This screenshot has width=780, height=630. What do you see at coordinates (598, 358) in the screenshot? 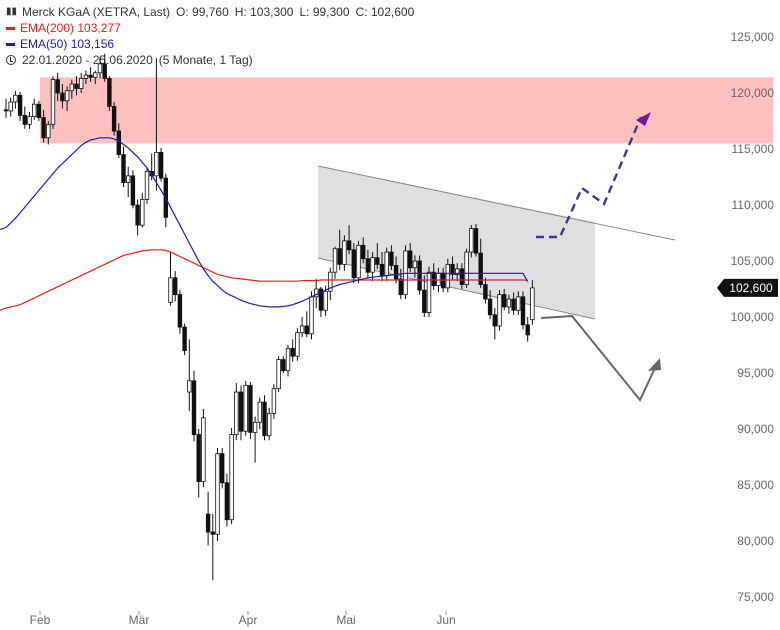
I see `bearish-scenario-arrow` at bounding box center [598, 358].